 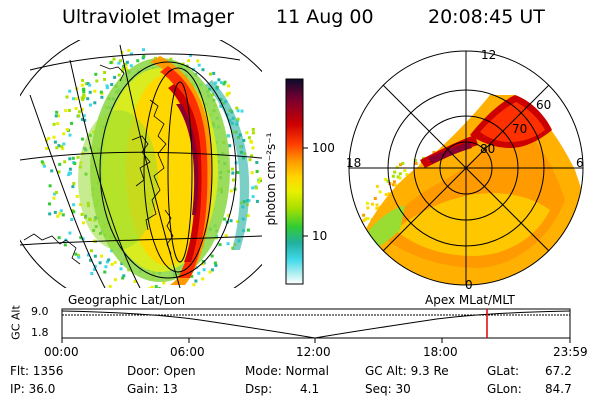 I want to click on left-panel-label: Geographic Lat/Lon, so click(x=127, y=300).